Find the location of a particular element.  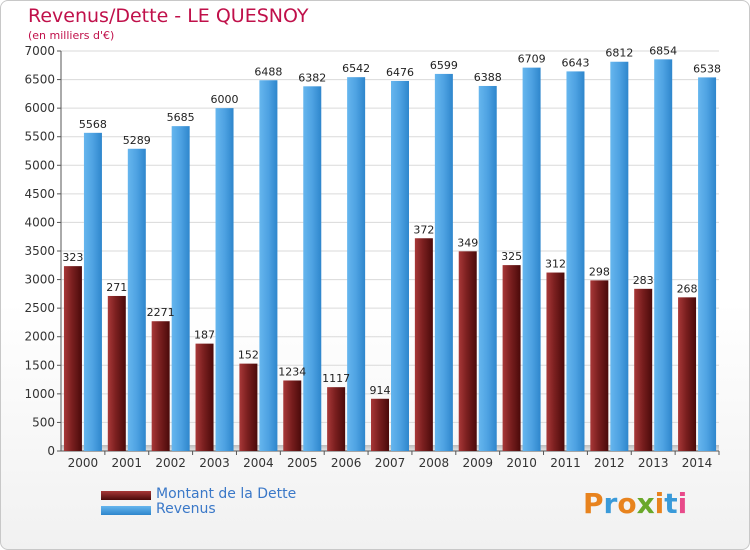

y-tick-label: 3500 is located at coordinates (39, 251).